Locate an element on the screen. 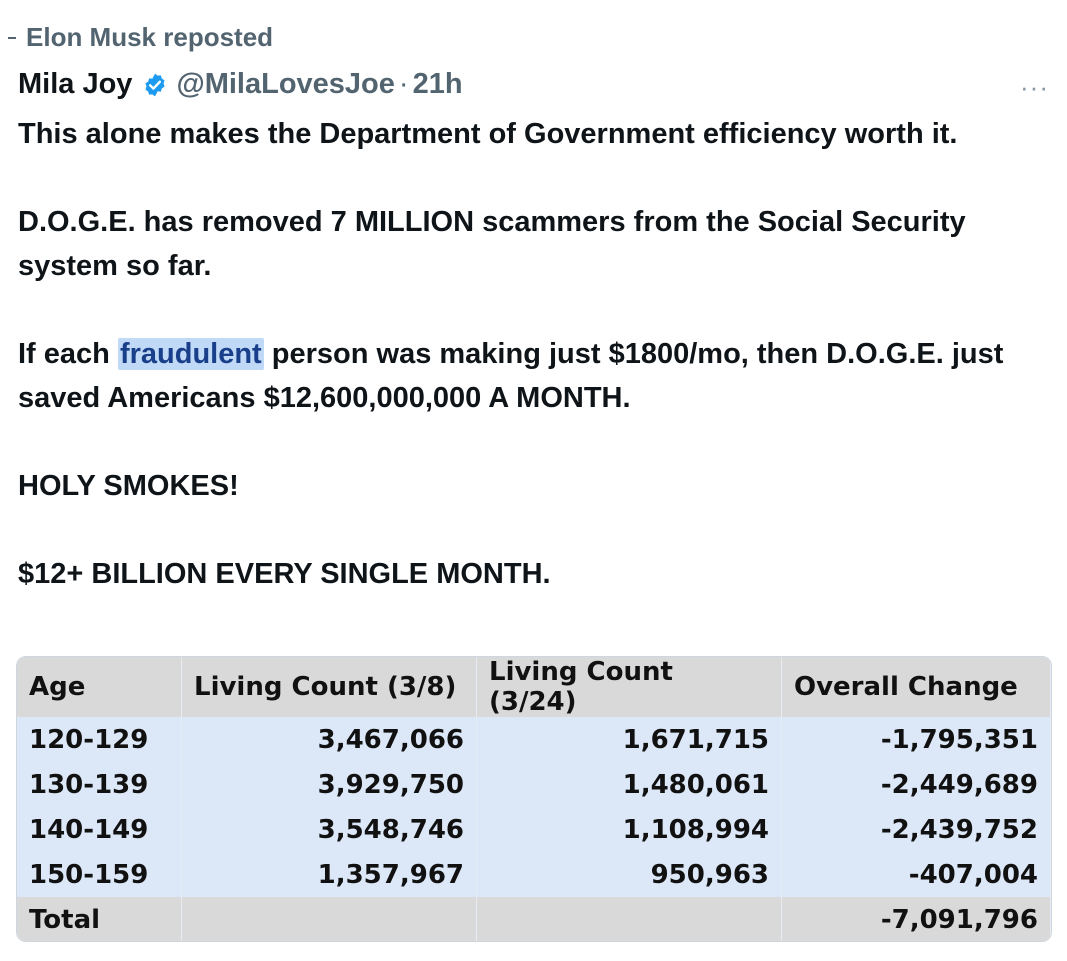 Image resolution: width=1067 pixels, height=961 pixels. cell-count-3-24: 1,671,715 is located at coordinates (629, 739).